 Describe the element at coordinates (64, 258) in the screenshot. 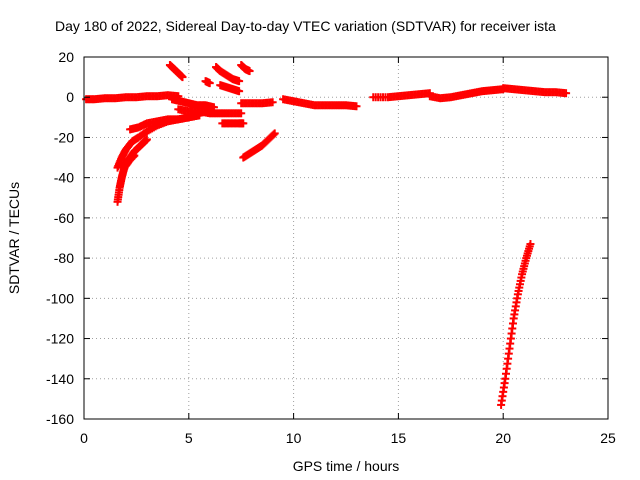

I see `y-tick-label: -80` at that location.